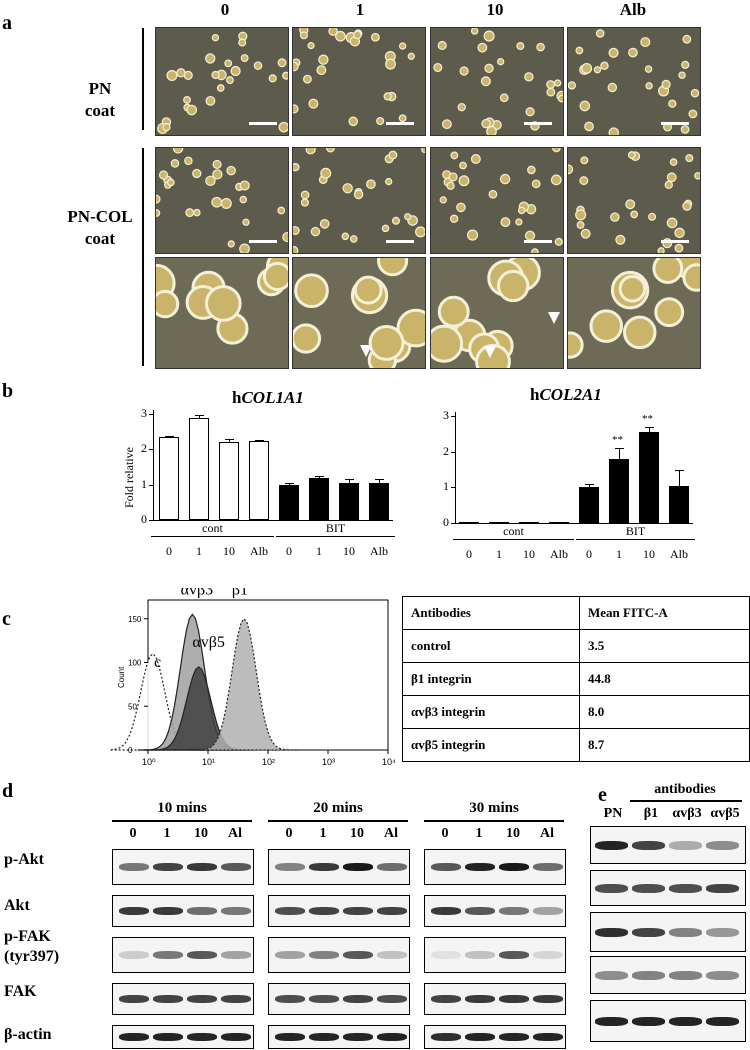  What do you see at coordinates (686, 801) in the screenshot?
I see `antibodies-underline` at bounding box center [686, 801].